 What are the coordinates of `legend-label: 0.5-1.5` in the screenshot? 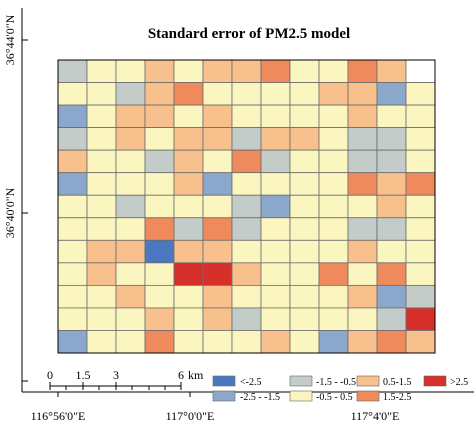 It's located at (397, 382).